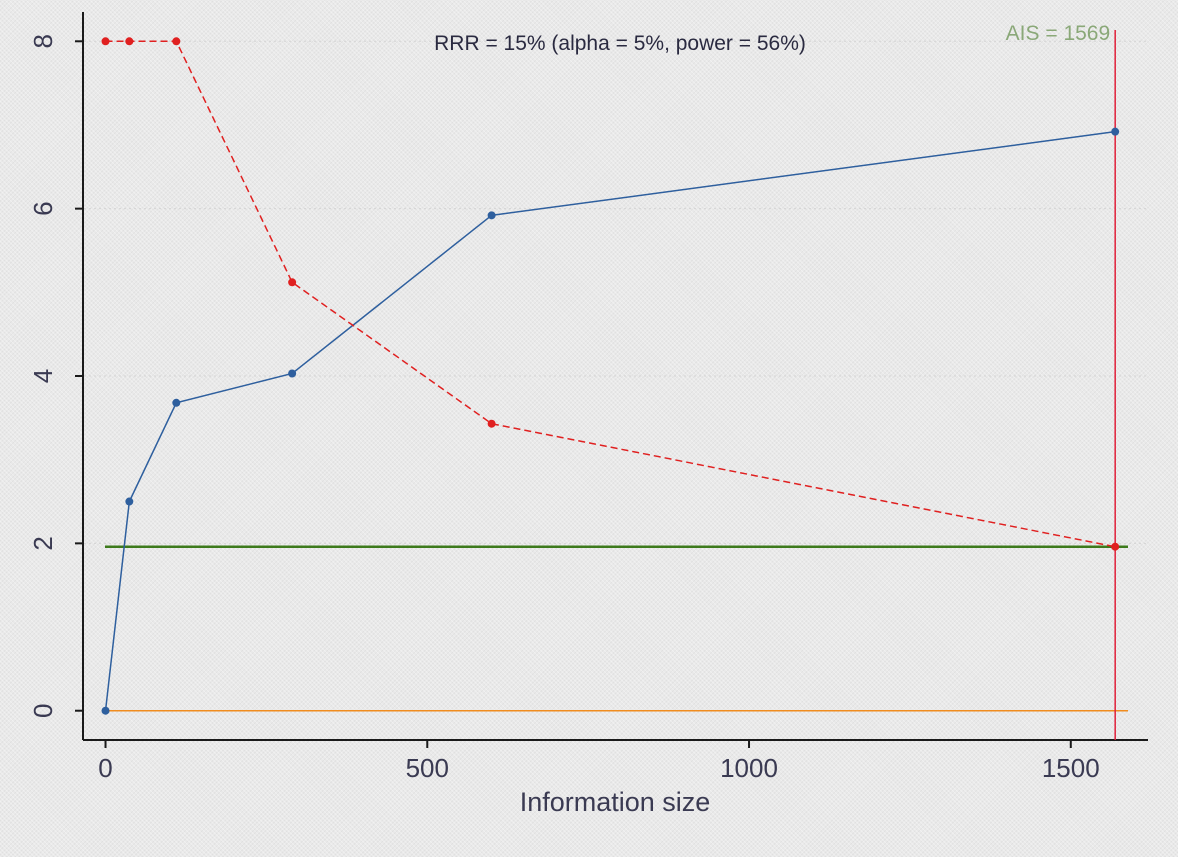 This screenshot has height=857, width=1178. I want to click on y-tick-label: 2, so click(43, 543).